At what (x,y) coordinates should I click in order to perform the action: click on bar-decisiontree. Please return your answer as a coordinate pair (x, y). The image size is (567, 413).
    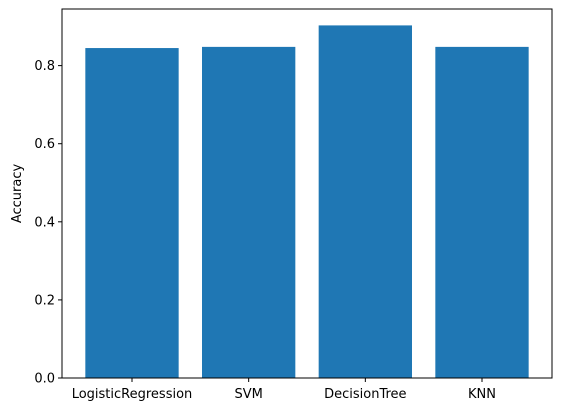
    Looking at the image, I should click on (365, 202).